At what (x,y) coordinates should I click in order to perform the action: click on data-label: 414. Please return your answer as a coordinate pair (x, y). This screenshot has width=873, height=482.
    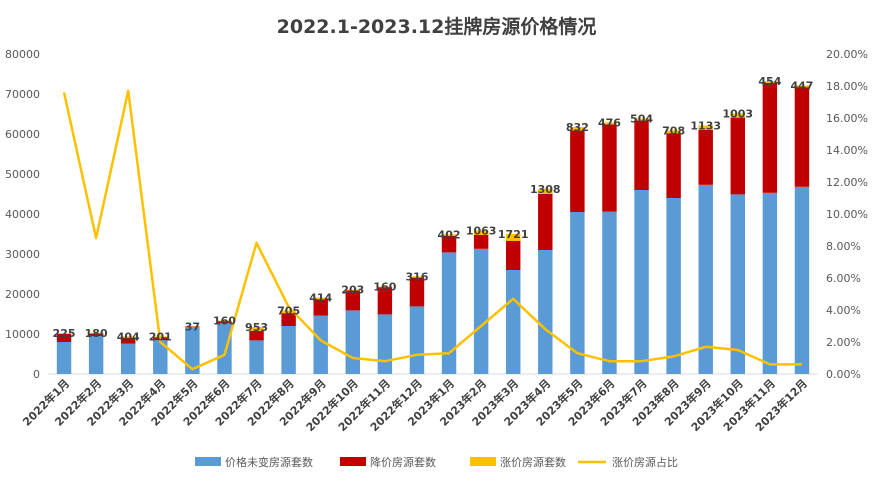
    Looking at the image, I should click on (320, 298).